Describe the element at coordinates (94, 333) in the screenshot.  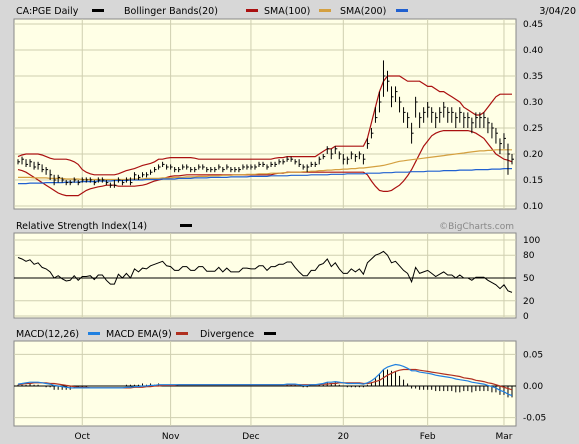
I see `macd-legend-swatch` at that location.